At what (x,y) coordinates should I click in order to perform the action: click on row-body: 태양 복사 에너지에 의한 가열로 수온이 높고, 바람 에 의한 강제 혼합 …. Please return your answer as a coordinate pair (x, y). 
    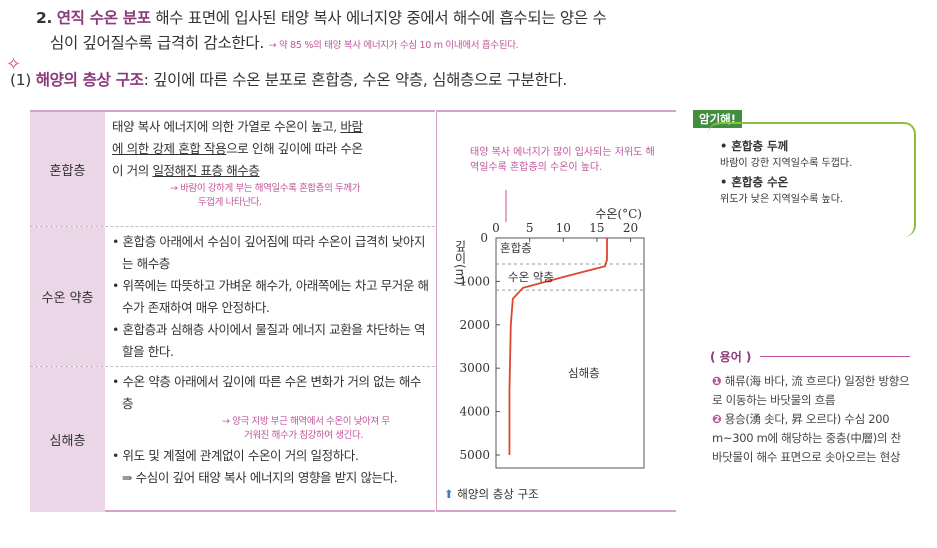
    Looking at the image, I should click on (271, 163).